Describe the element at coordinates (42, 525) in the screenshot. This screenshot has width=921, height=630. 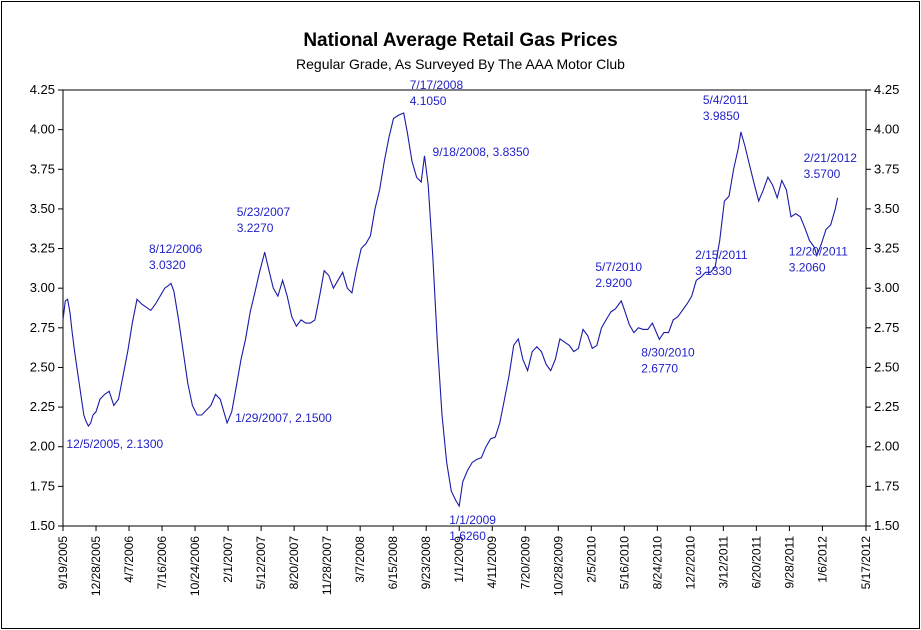
I see `y-tick-label-left: 1.50` at that location.